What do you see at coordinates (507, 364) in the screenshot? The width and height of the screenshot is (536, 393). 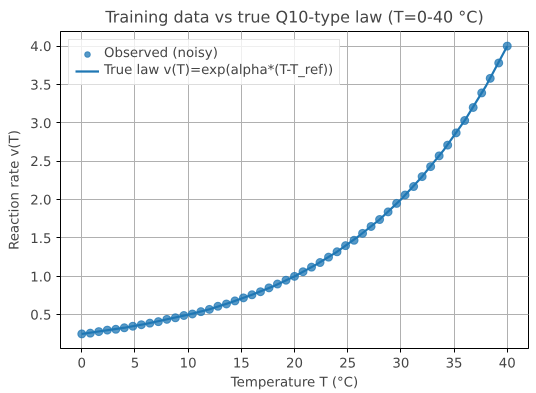 I see `x-tick-label: 40` at bounding box center [507, 364].